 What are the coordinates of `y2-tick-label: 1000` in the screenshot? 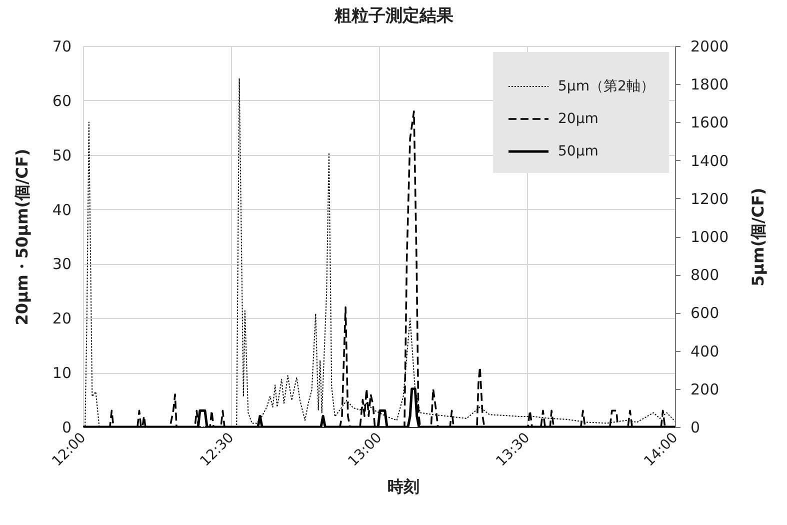 It's located at (709, 237).